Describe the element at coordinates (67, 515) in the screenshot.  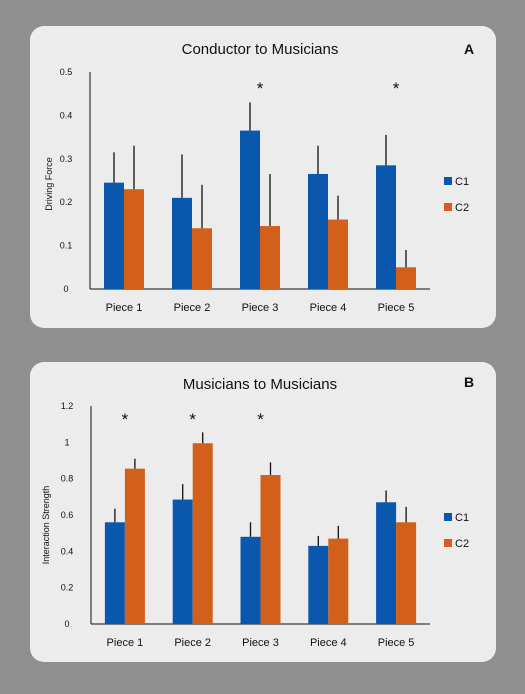
I see `y-tick-label: 0.6` at that location.